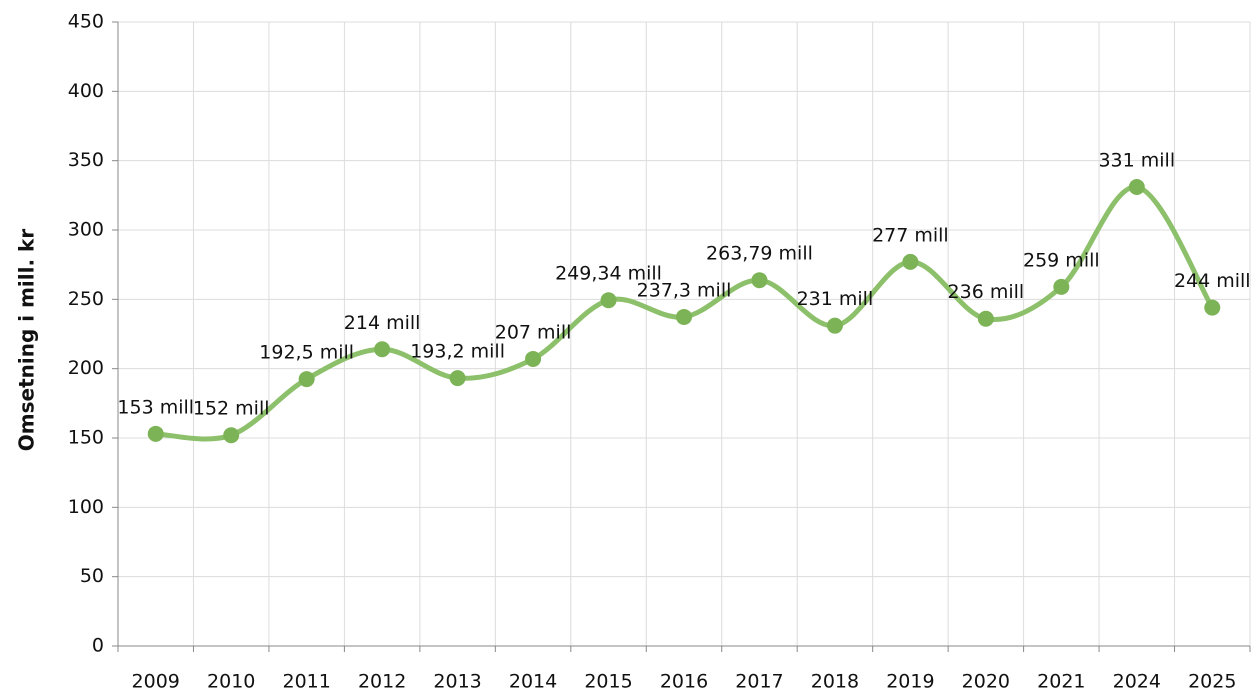  Describe the element at coordinates (86, 230) in the screenshot. I see `y-tick-label: 300` at that location.